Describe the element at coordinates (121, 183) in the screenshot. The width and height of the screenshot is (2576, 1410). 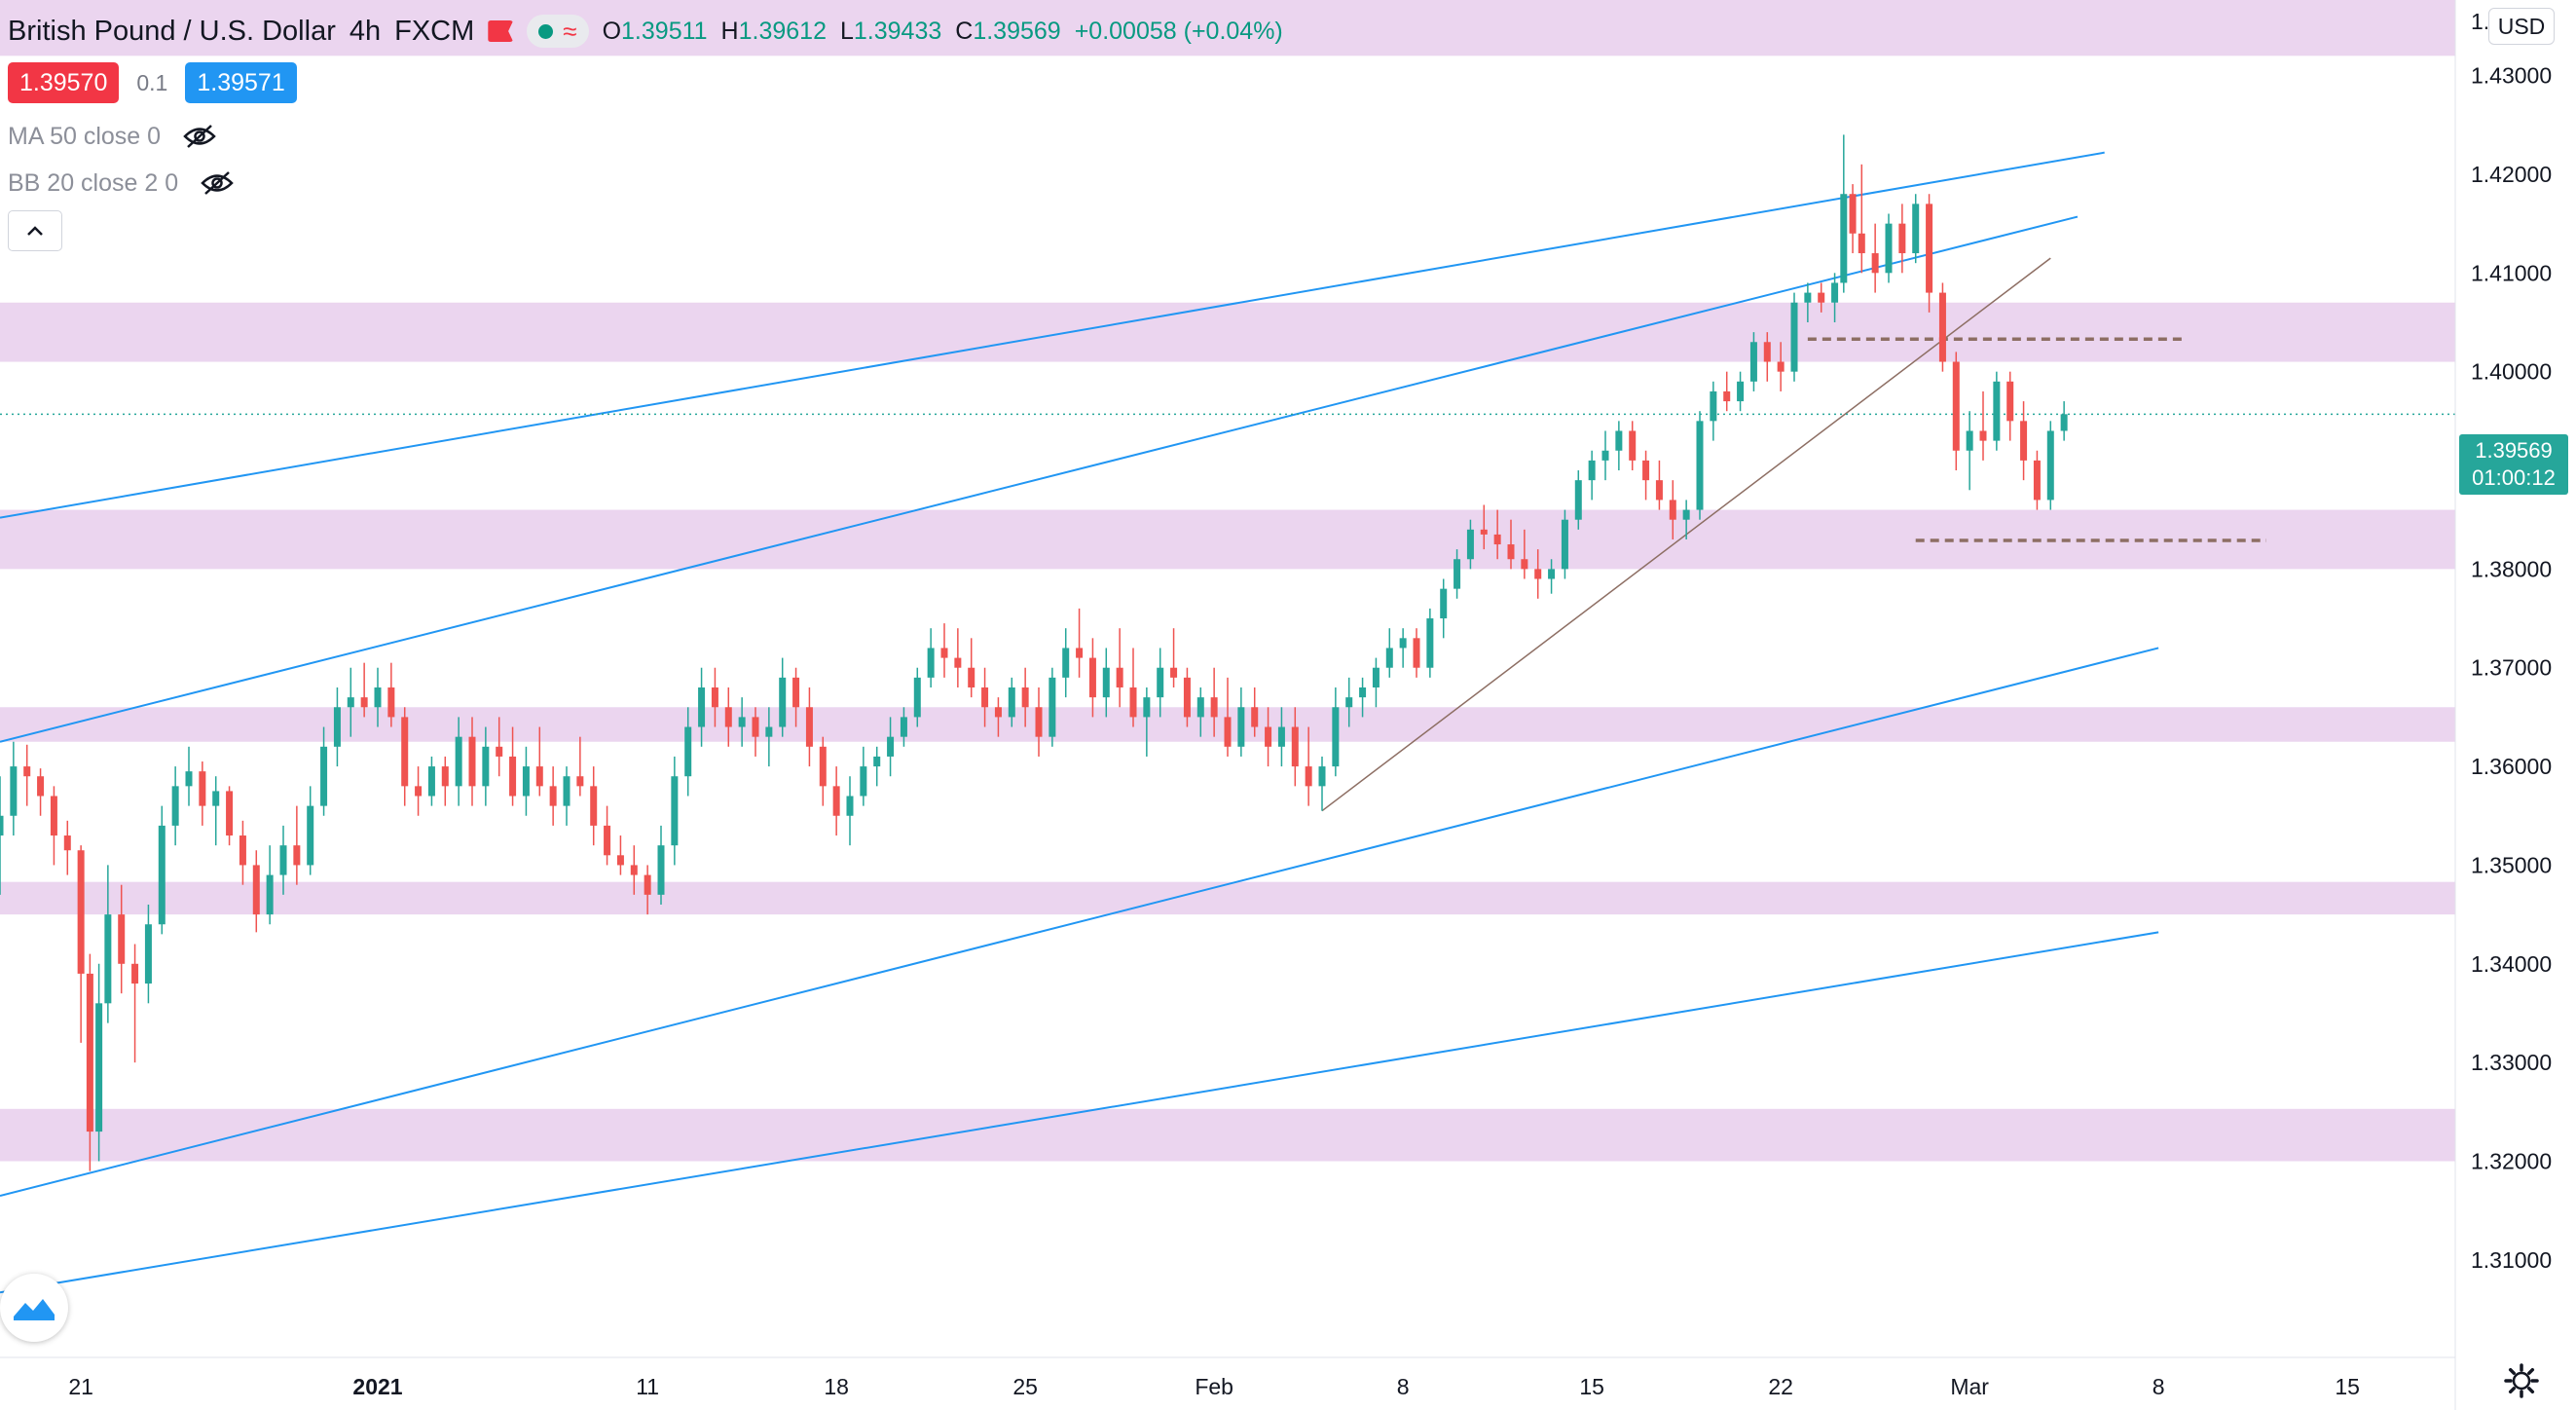
I see `indicator-bb: BB 20 close 2 0` at that location.